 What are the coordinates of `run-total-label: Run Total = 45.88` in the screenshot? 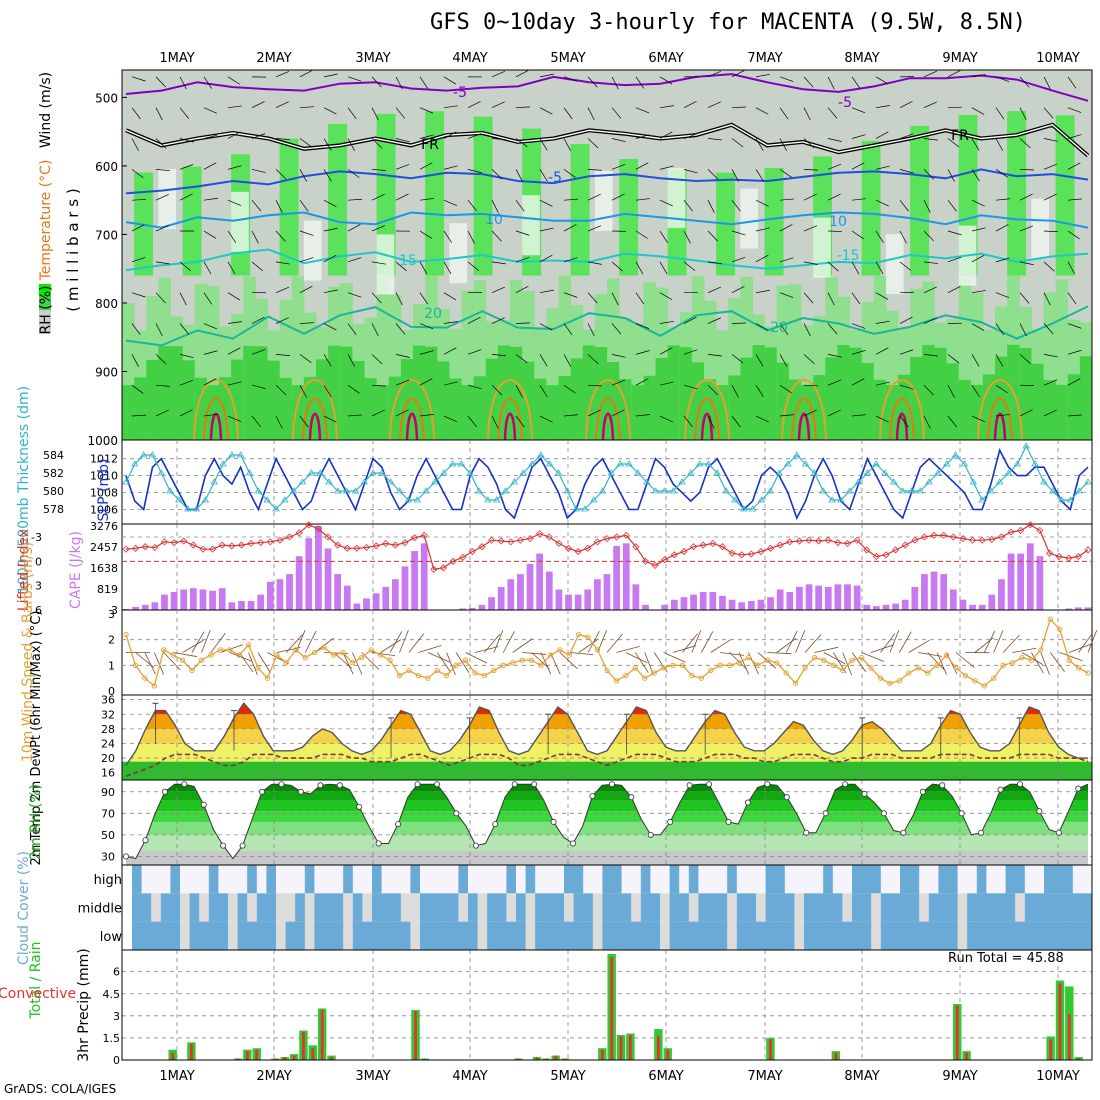 It's located at (1006, 958).